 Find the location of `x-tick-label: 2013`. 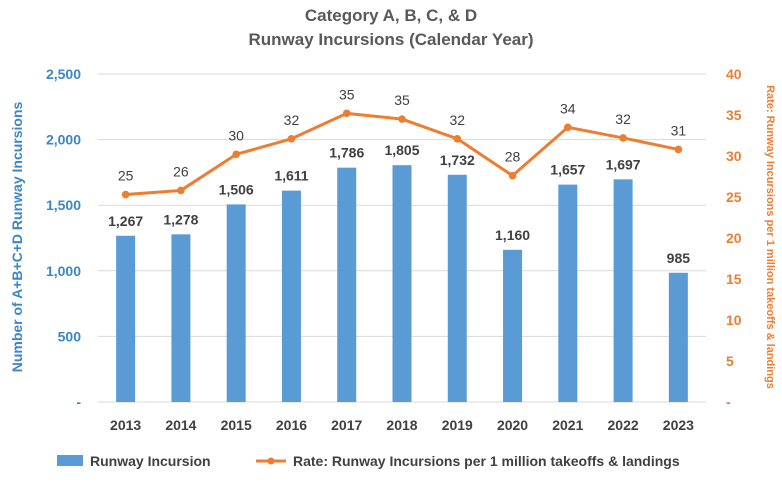

x-tick-label: 2013 is located at coordinates (125, 425).